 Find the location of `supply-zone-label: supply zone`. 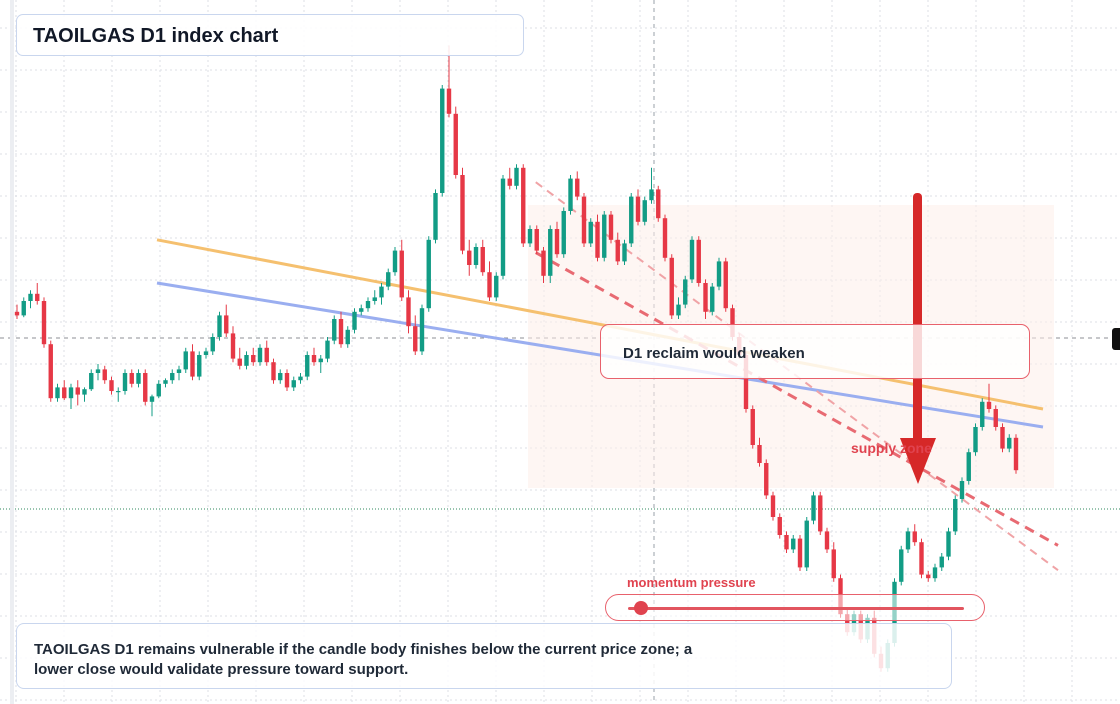

supply-zone-label: supply zone is located at coordinates (891, 448).